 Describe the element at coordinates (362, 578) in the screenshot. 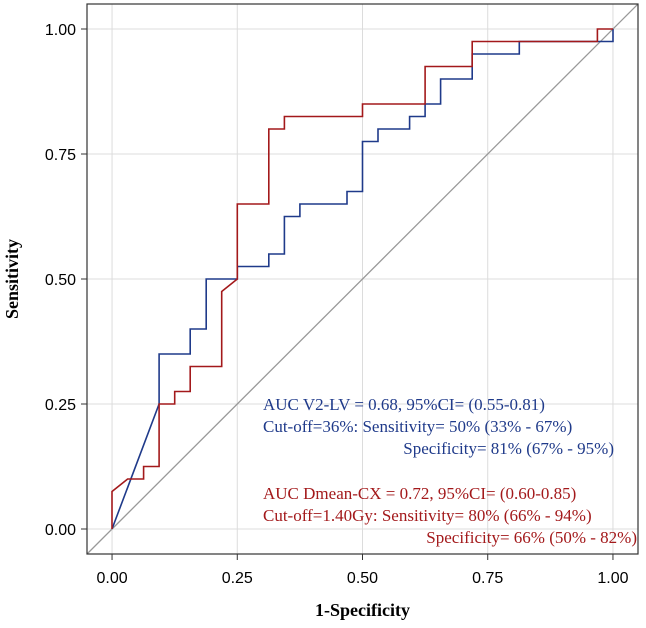

I see `x-tick-label: 0.50` at that location.